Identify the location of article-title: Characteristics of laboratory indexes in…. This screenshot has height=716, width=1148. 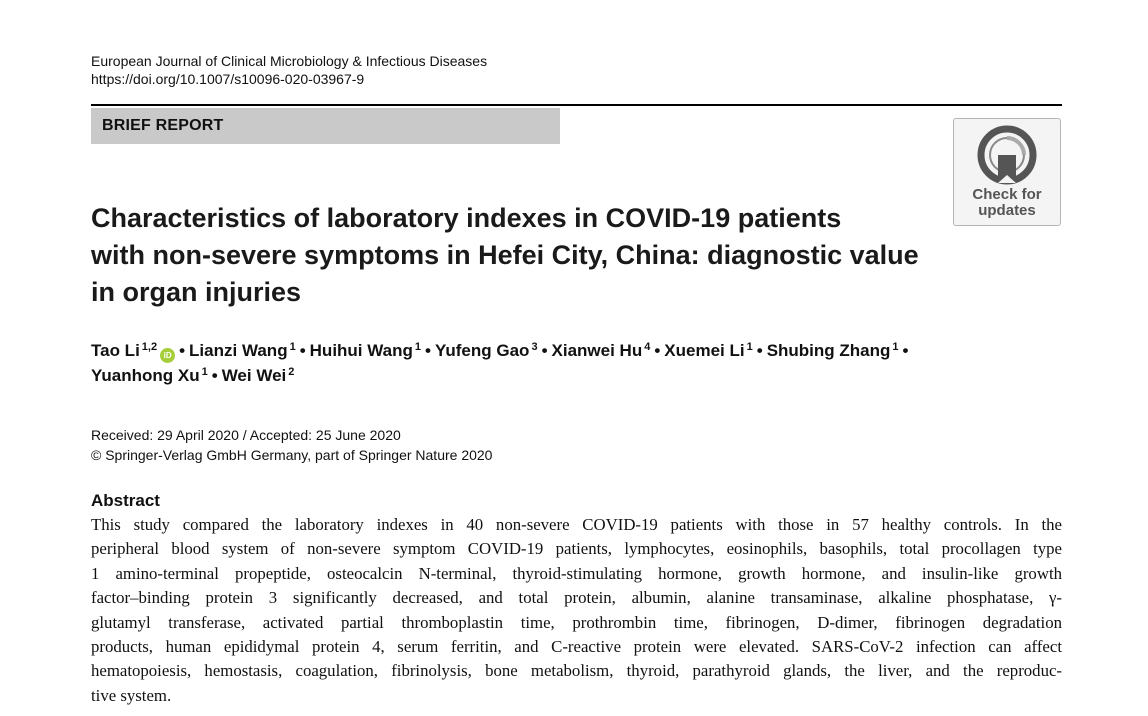
(511, 255).